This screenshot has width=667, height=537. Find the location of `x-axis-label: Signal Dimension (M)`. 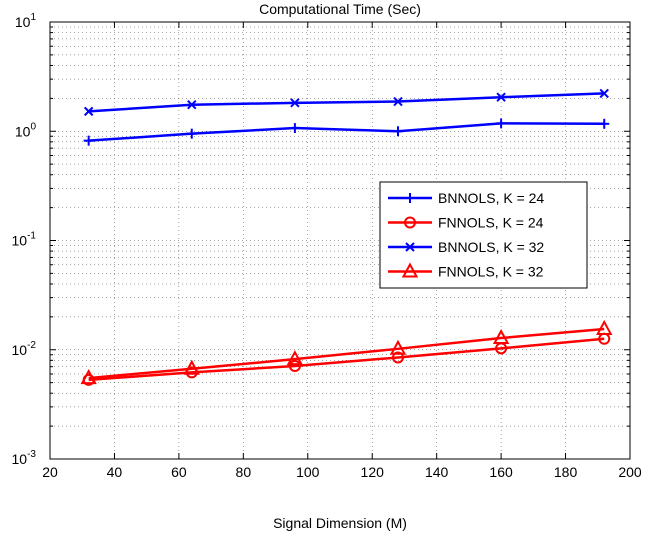

x-axis-label: Signal Dimension (M) is located at coordinates (340, 523).